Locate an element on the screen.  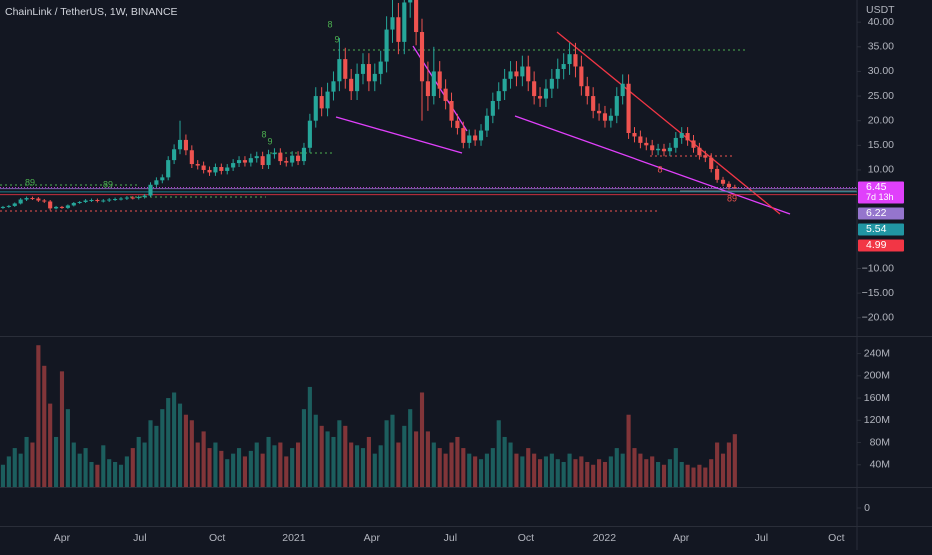
price-badge-label: 6.45 is located at coordinates (876, 187).